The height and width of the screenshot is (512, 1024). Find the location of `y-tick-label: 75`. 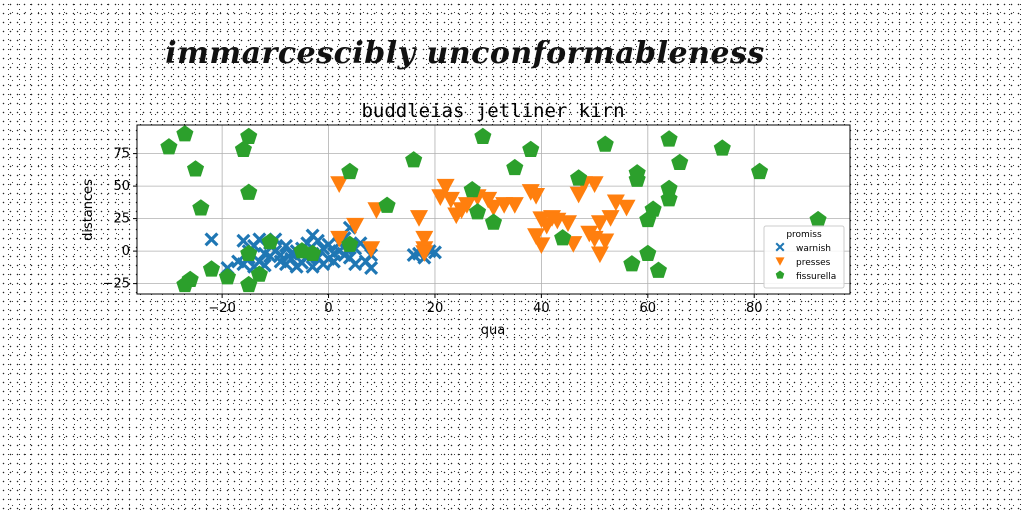

y-tick-label: 75 is located at coordinates (121, 154).